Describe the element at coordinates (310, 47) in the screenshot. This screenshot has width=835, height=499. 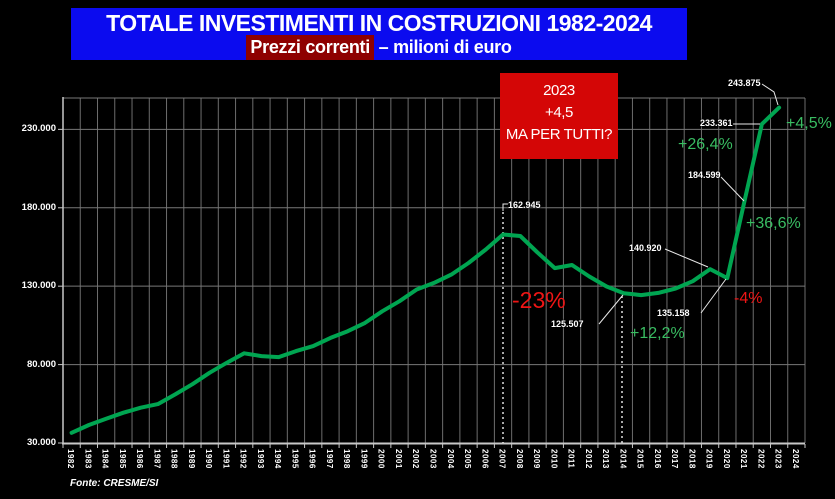
I see `subtitle-highlight: Prezzi correnti` at that location.